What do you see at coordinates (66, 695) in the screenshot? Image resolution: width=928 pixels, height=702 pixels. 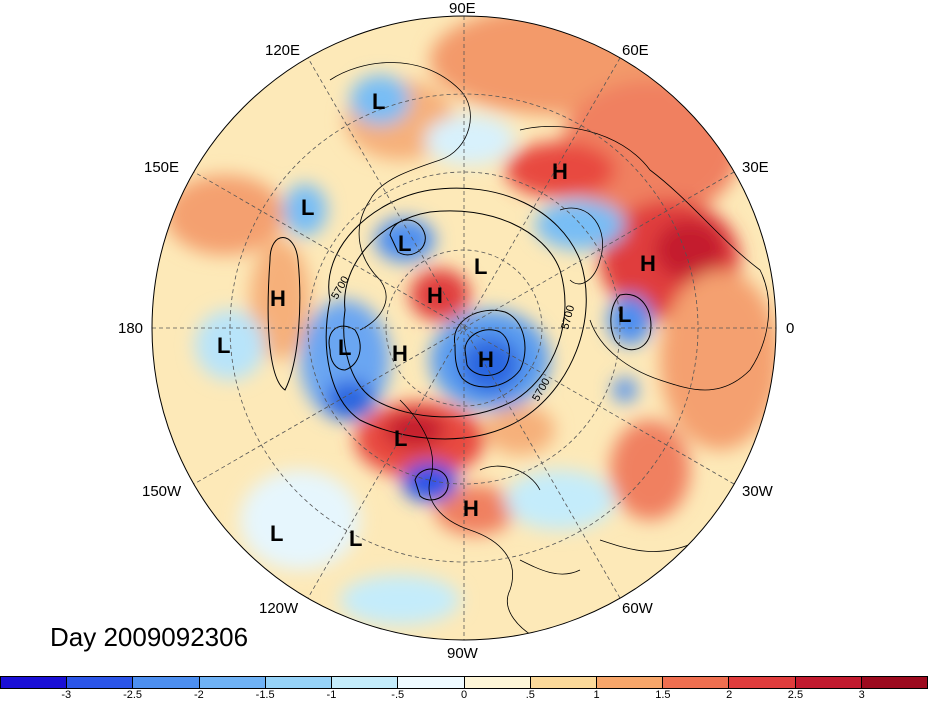 I see `colorbar-tick-label: -3` at bounding box center [66, 695].